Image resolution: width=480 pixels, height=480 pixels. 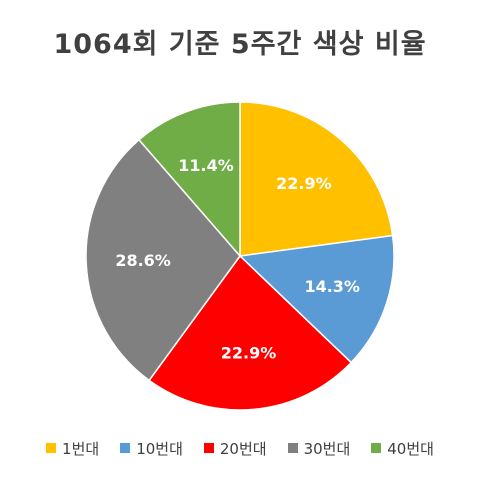 What do you see at coordinates (240, 44) in the screenshot?
I see `chart-title: 1064회 기준 5주간 색상 비율` at bounding box center [240, 44].